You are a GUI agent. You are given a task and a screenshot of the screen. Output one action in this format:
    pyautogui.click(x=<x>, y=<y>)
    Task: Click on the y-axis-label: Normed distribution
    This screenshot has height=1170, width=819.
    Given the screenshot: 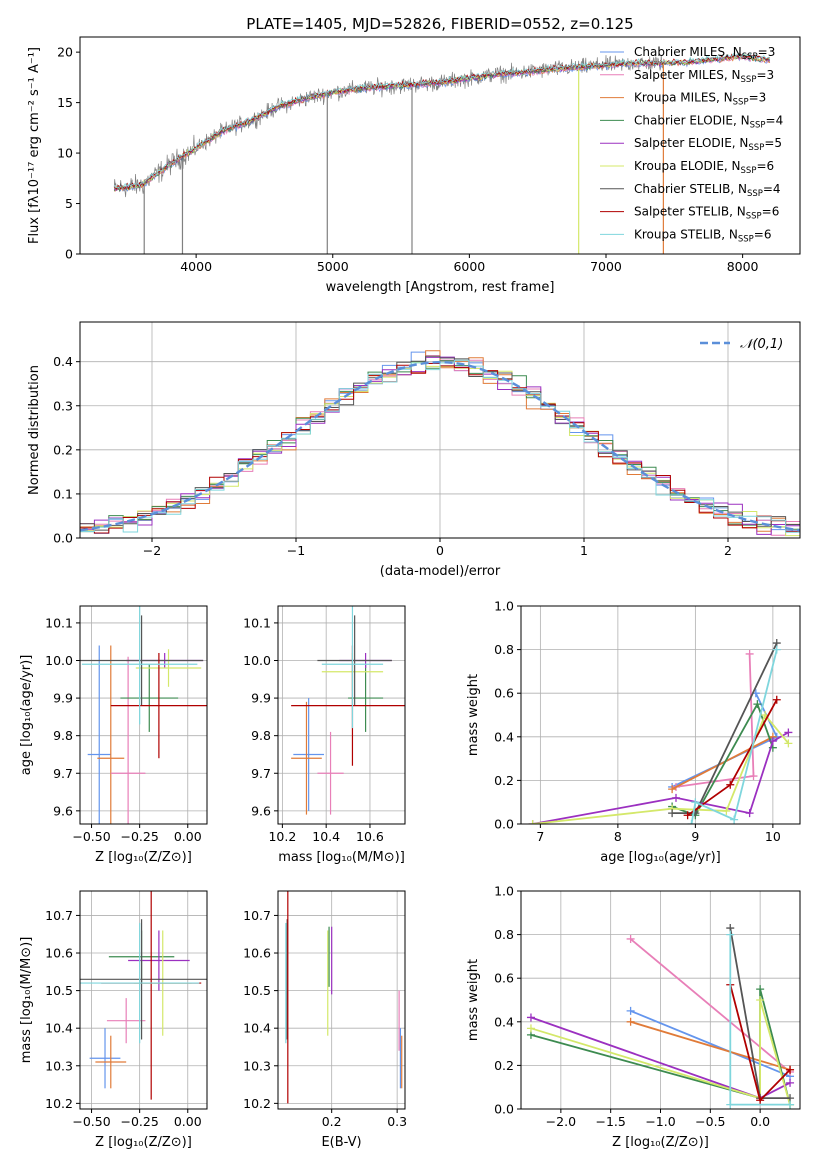 What is the action you would take?
    pyautogui.click(x=34, y=430)
    